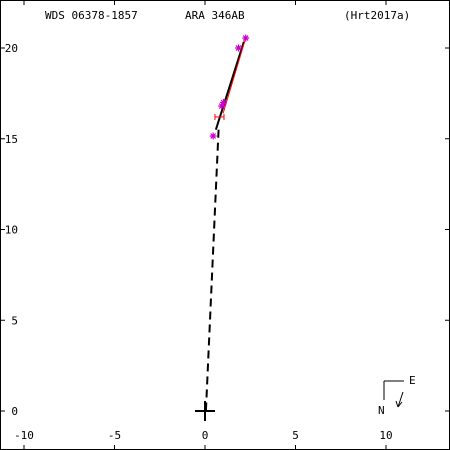  What do you see at coordinates (400, 404) in the screenshot?
I see `compass-arrowhead-right` at bounding box center [400, 404].